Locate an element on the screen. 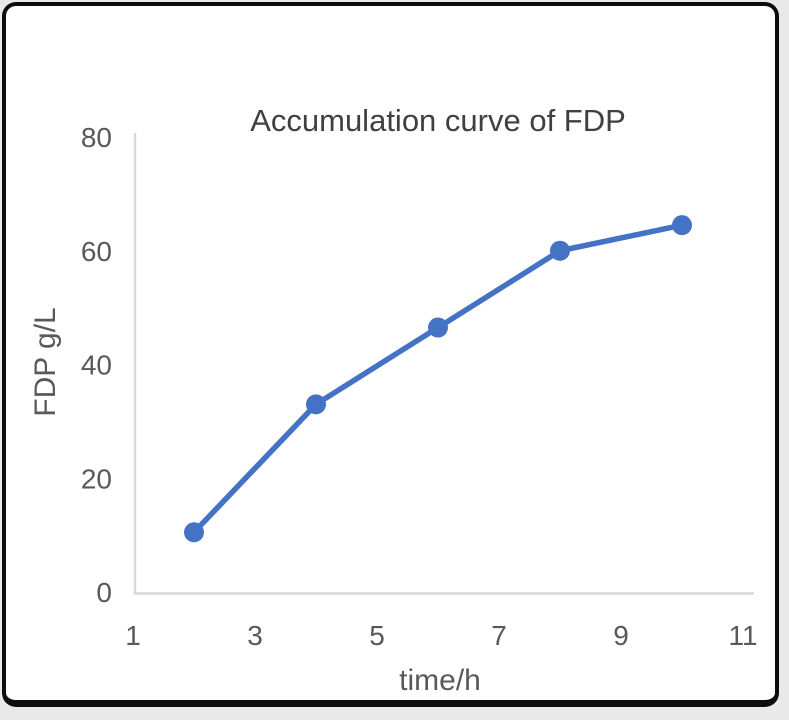 This screenshot has height=720, width=789. x-tick-label: 1 is located at coordinates (133, 635).